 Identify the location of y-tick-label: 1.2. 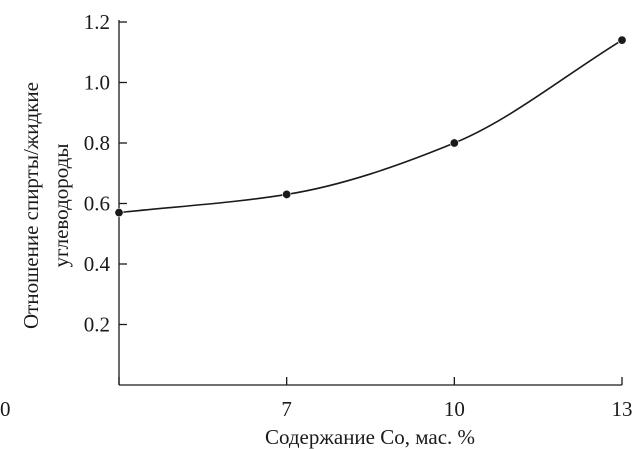
(97, 22).